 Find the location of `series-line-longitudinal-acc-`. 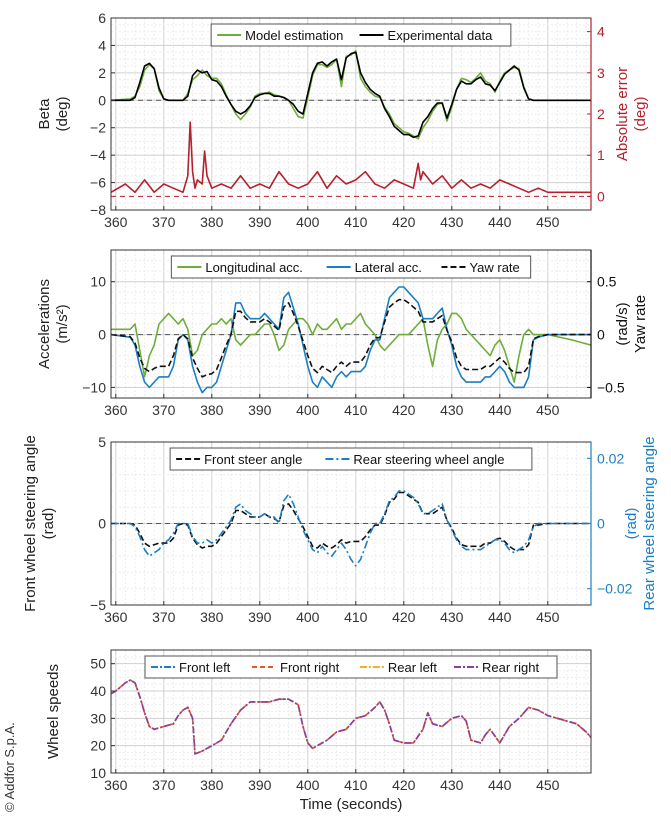

series-line-longitudinal-acc- is located at coordinates (351, 347).